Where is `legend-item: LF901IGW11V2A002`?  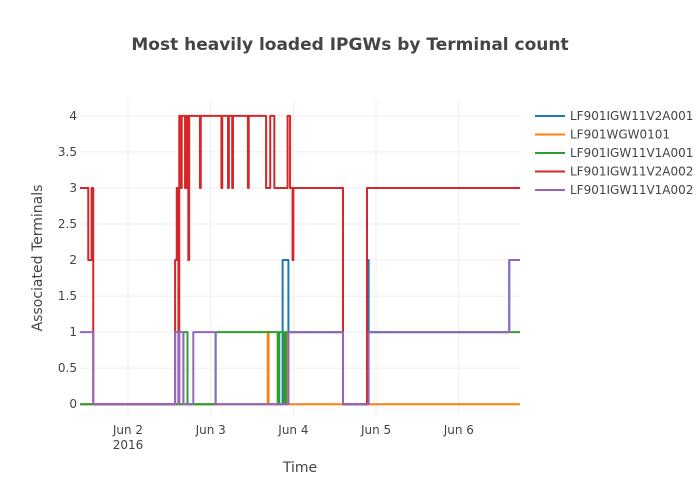 legend-item: LF901IGW11V2A002 is located at coordinates (614, 172).